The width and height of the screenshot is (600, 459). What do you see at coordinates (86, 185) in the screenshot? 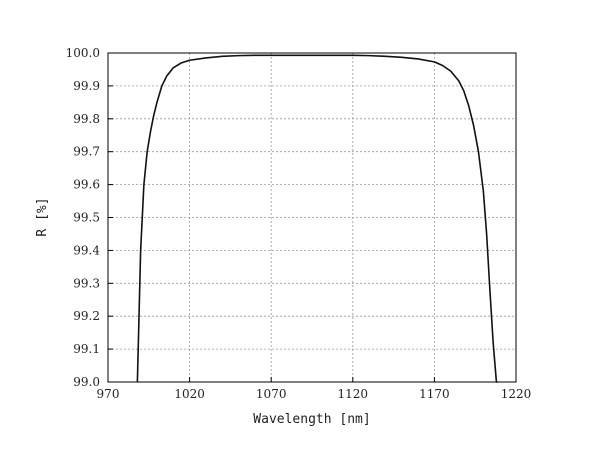
I see `y-tick-label: 99.6` at bounding box center [86, 185].